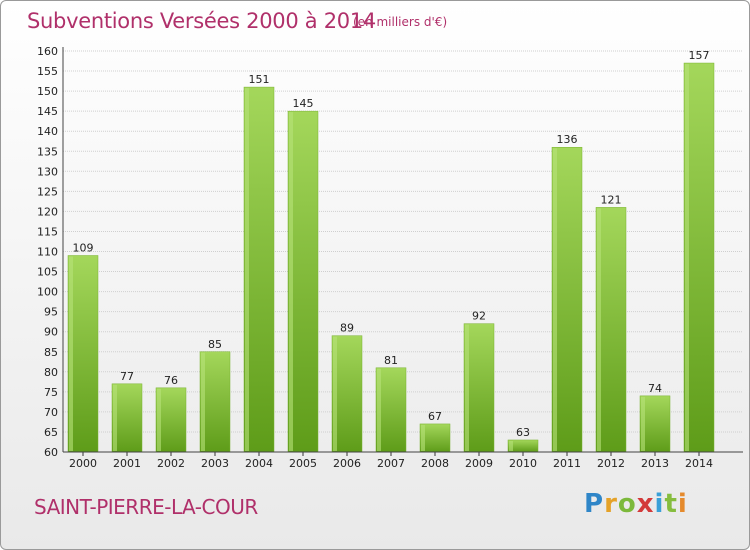 The image size is (750, 550). I want to click on y-tick-label: 155, so click(47, 71).